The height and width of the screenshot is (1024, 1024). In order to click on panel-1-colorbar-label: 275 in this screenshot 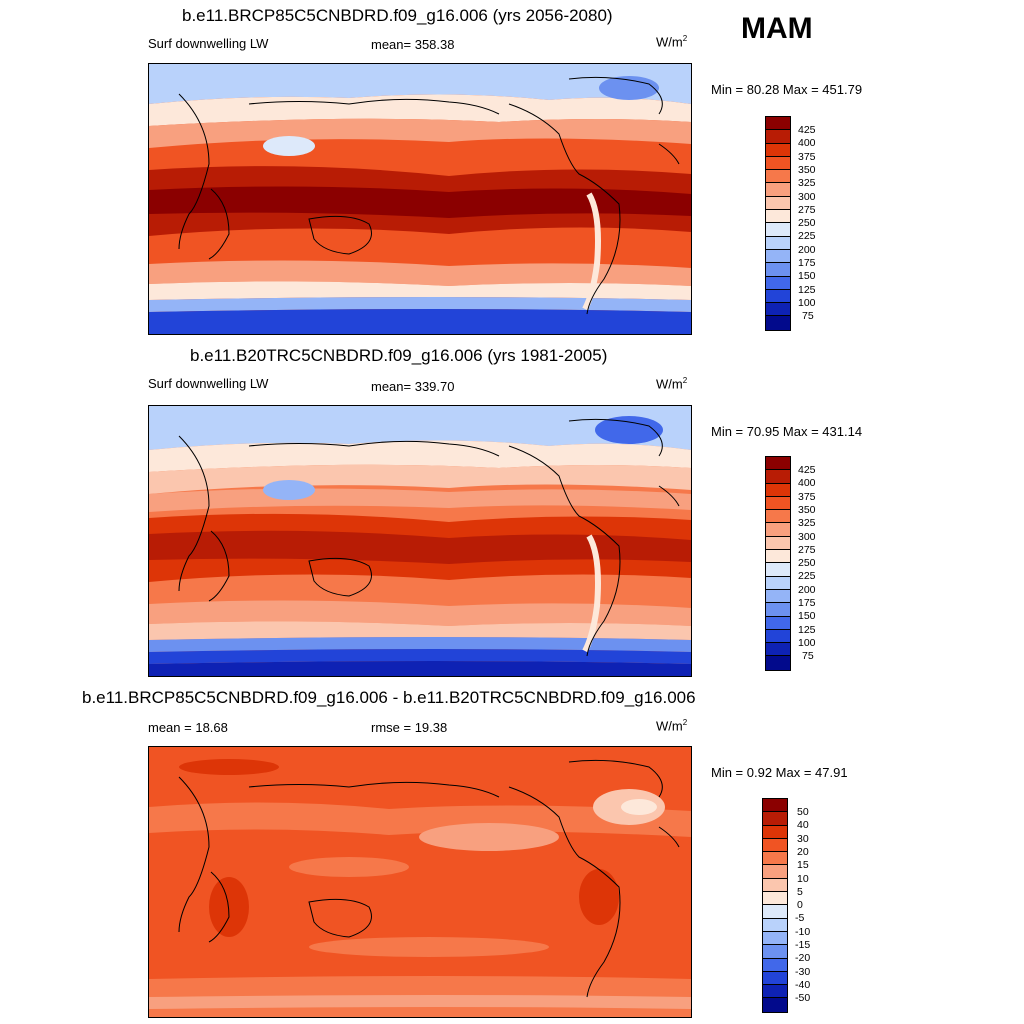, I will do `click(807, 210)`.